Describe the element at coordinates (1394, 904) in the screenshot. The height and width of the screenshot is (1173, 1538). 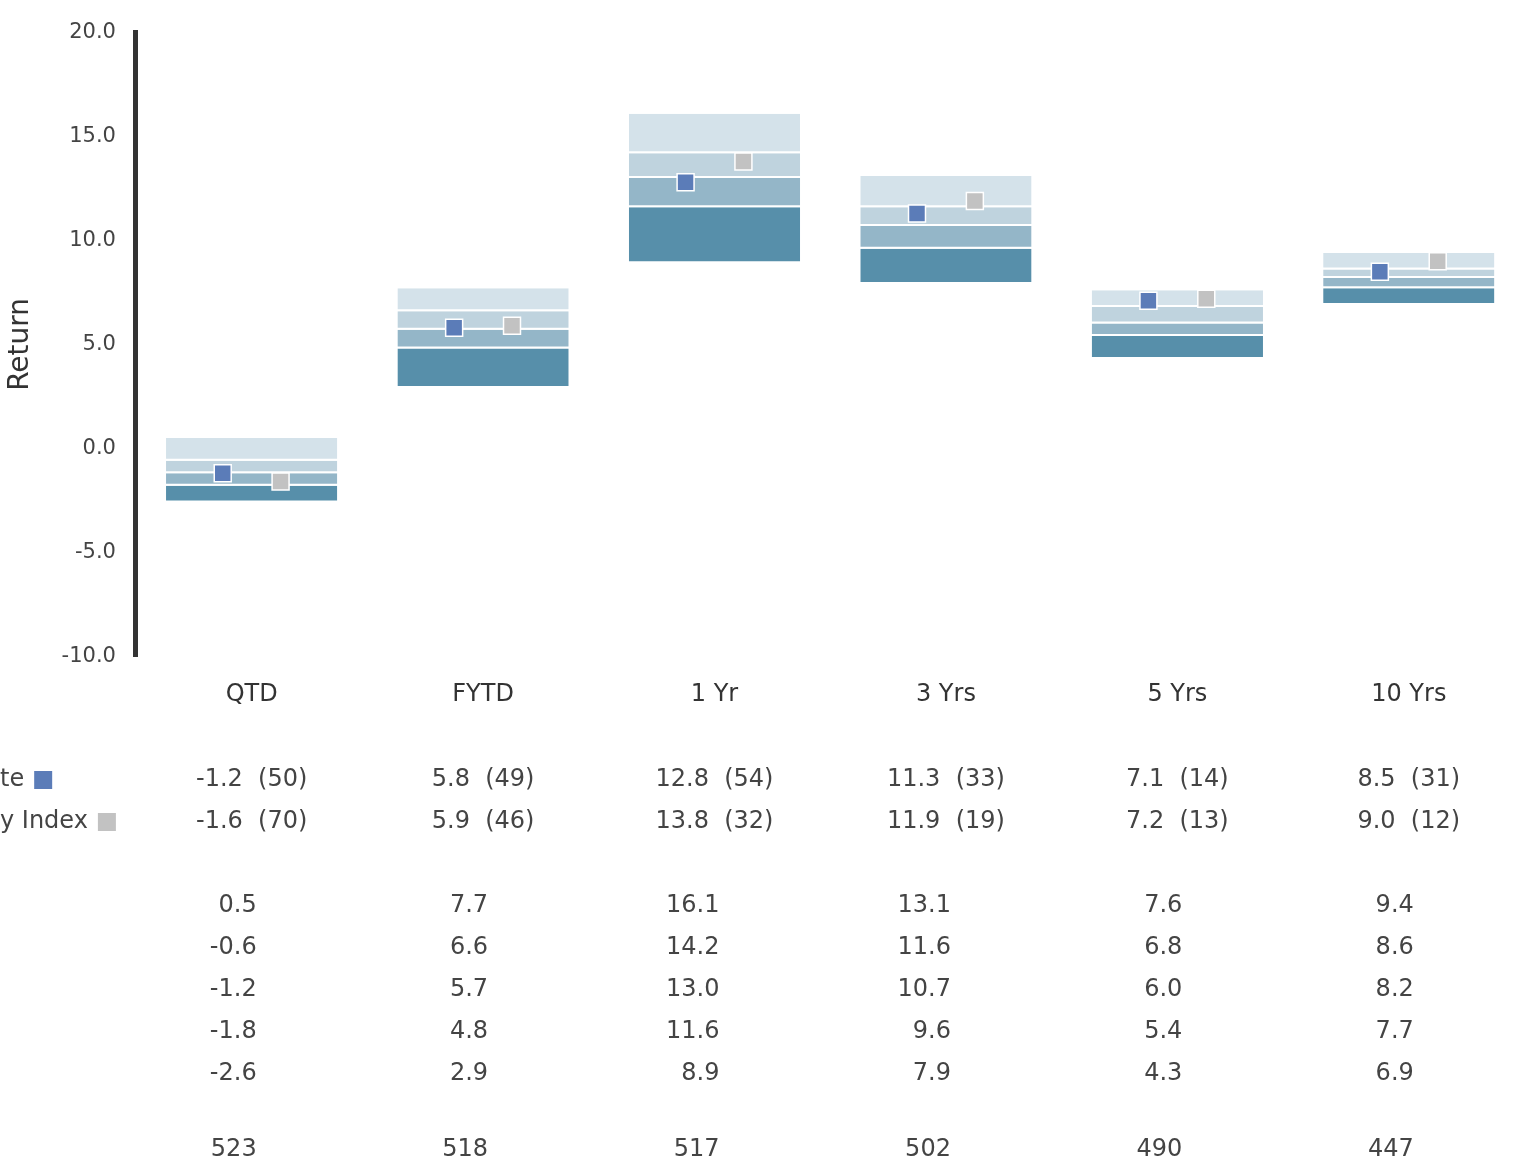
I see `text: 9.4` at that location.